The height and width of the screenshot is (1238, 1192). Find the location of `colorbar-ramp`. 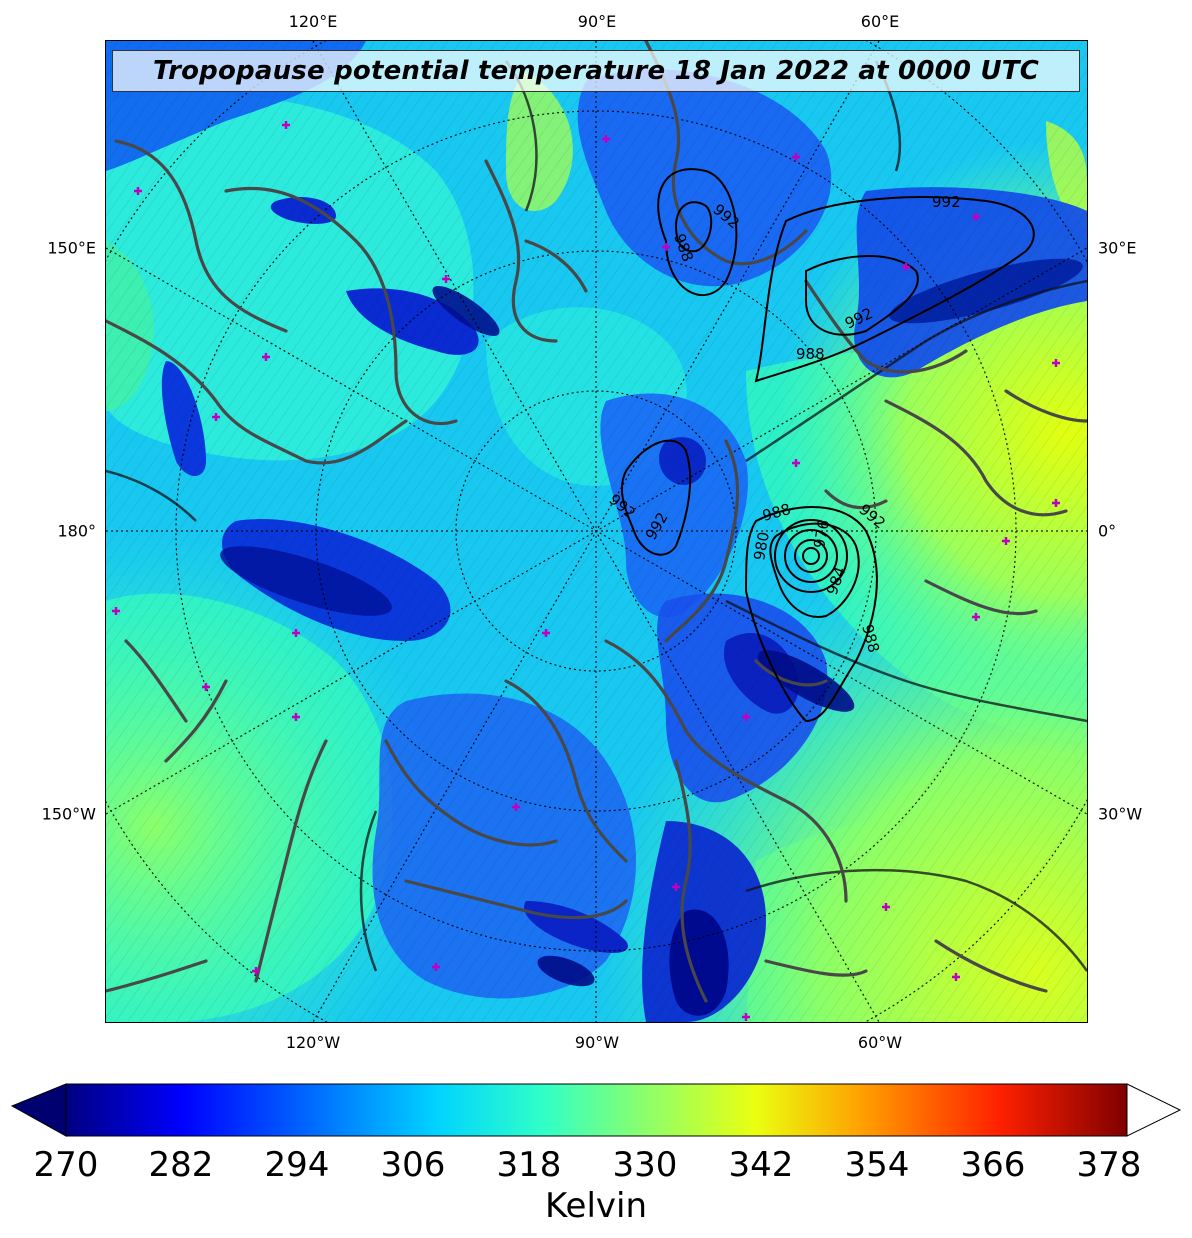

colorbar-ramp is located at coordinates (596, 1110).